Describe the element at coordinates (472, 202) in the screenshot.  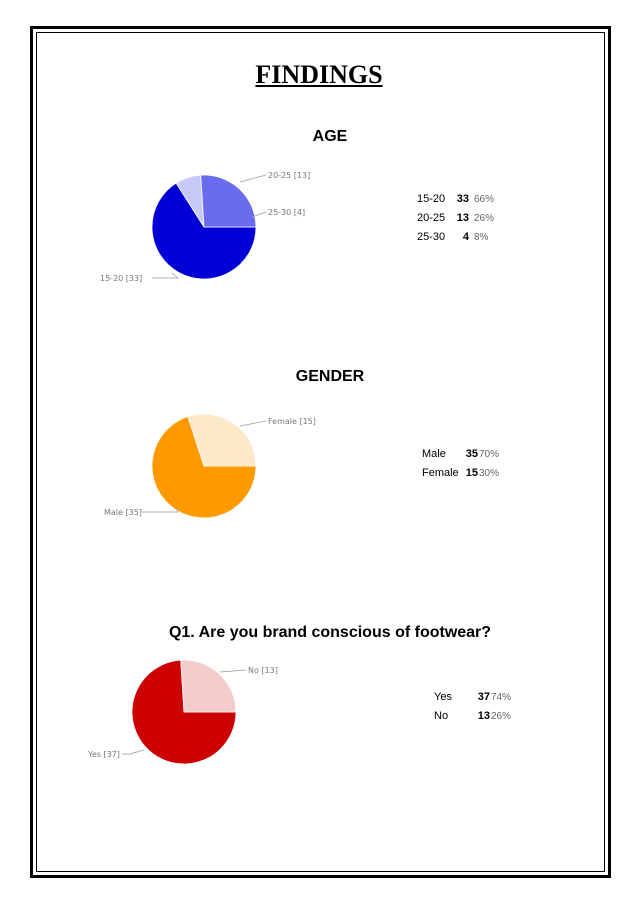
I see `table-row: 15-20 33 66%` at that location.